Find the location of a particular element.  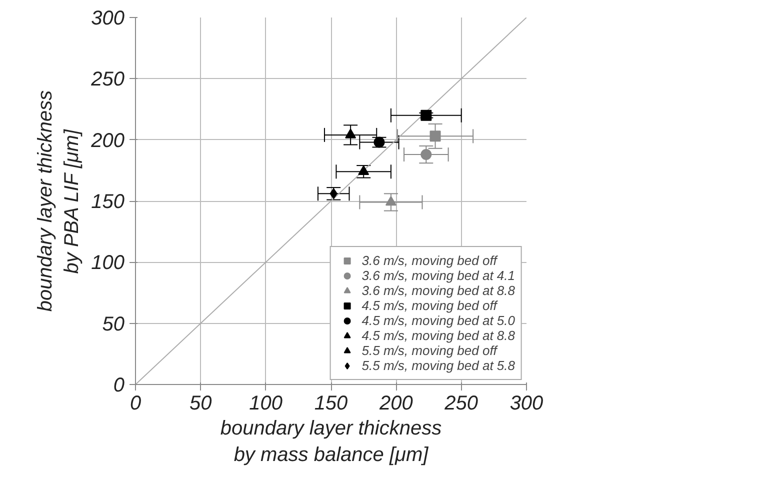

legend-label: 4.5 m/s, moving bed at 8.8 is located at coordinates (438, 335).